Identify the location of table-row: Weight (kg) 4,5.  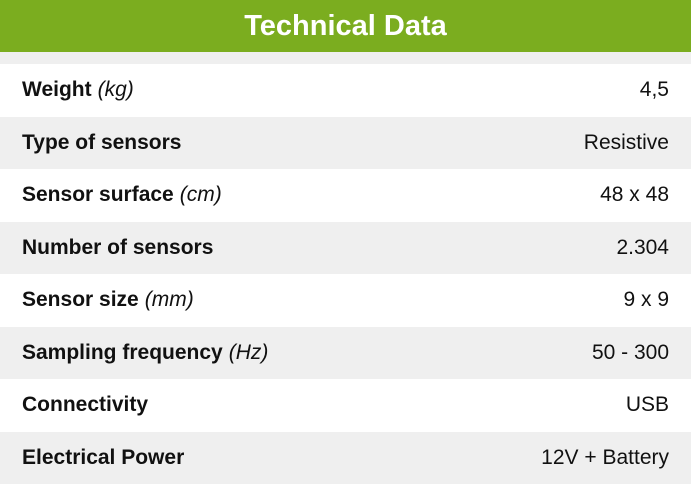
(345, 90).